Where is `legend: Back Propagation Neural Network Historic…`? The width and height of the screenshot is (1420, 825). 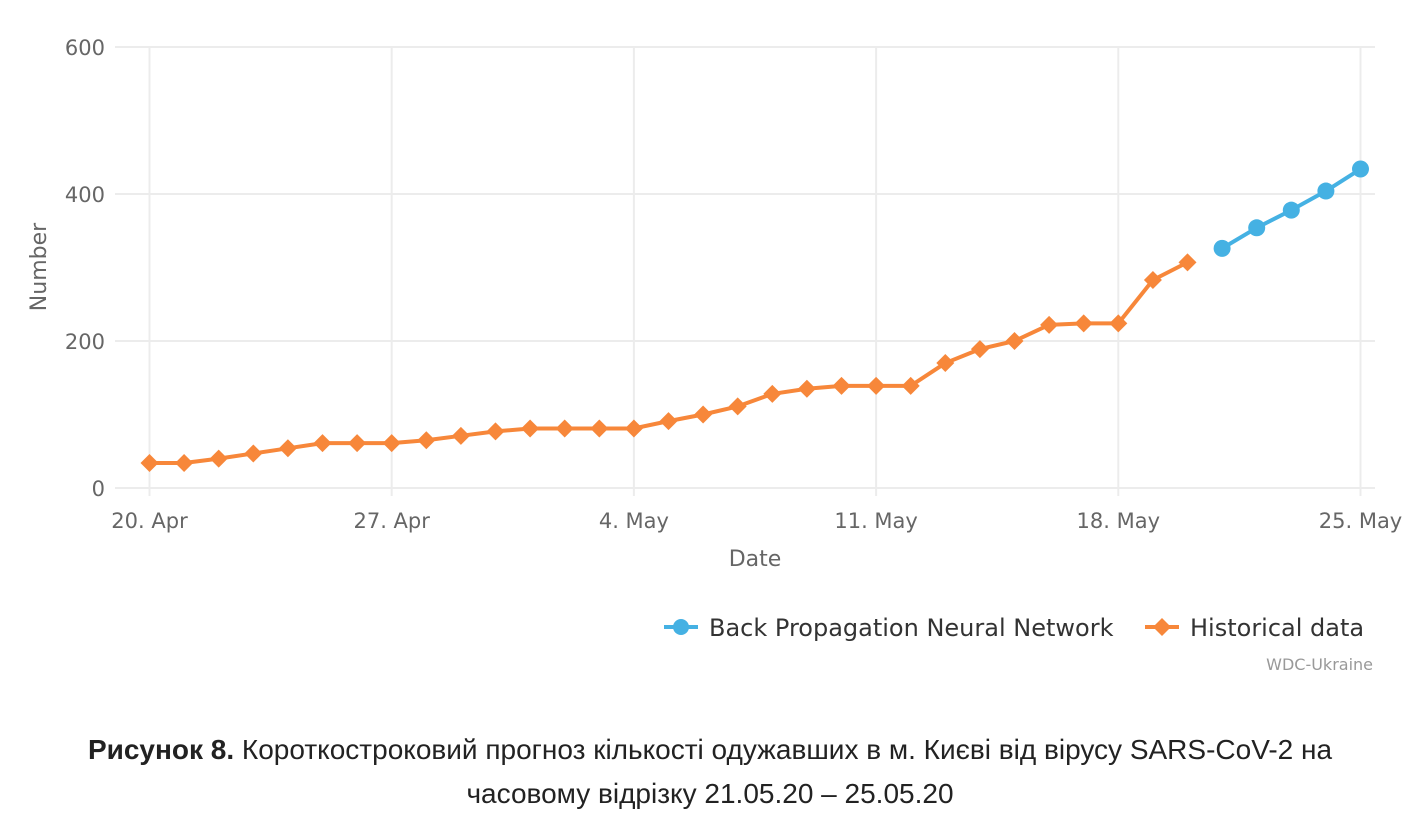 legend: Back Propagation Neural Network Historic… is located at coordinates (1014, 628).